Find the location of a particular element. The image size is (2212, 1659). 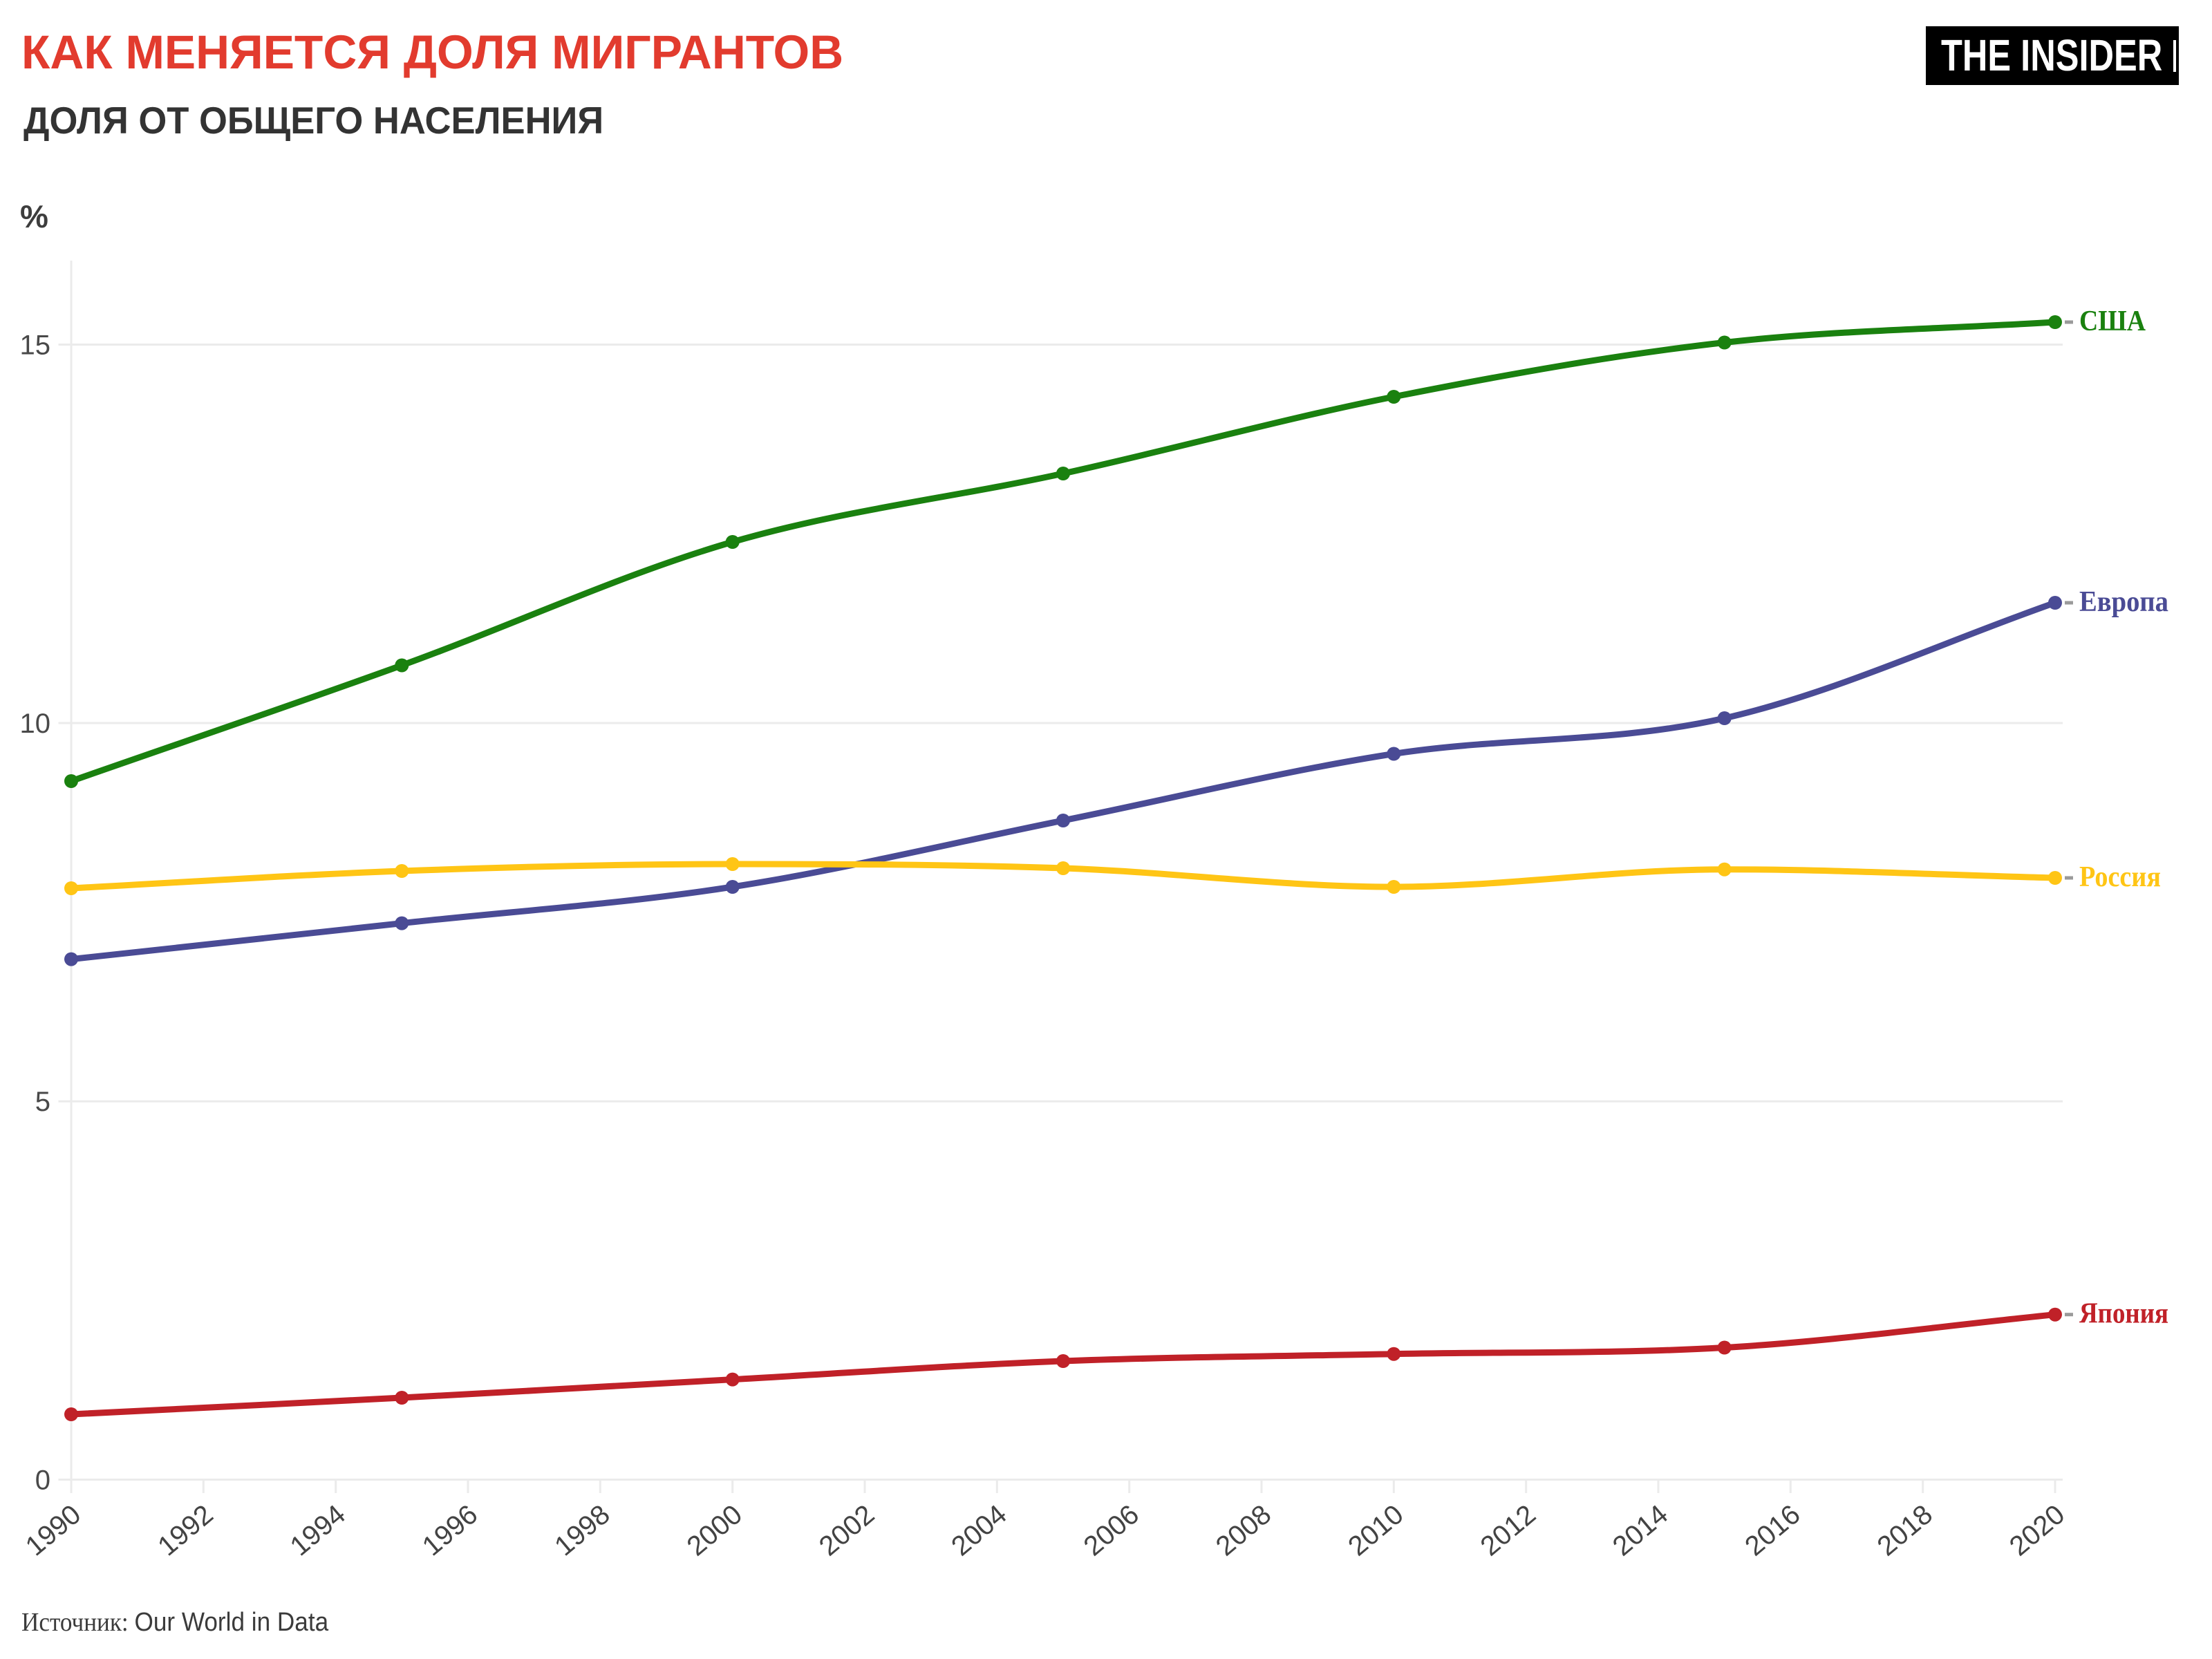

svg-text: Европа is located at coordinates (2123, 602).